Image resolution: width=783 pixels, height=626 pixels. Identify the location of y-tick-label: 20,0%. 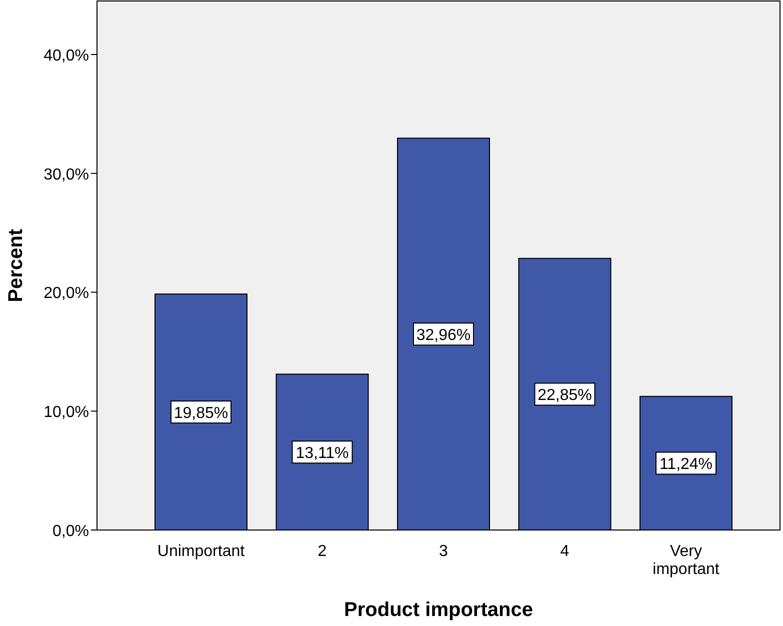
(66, 293).